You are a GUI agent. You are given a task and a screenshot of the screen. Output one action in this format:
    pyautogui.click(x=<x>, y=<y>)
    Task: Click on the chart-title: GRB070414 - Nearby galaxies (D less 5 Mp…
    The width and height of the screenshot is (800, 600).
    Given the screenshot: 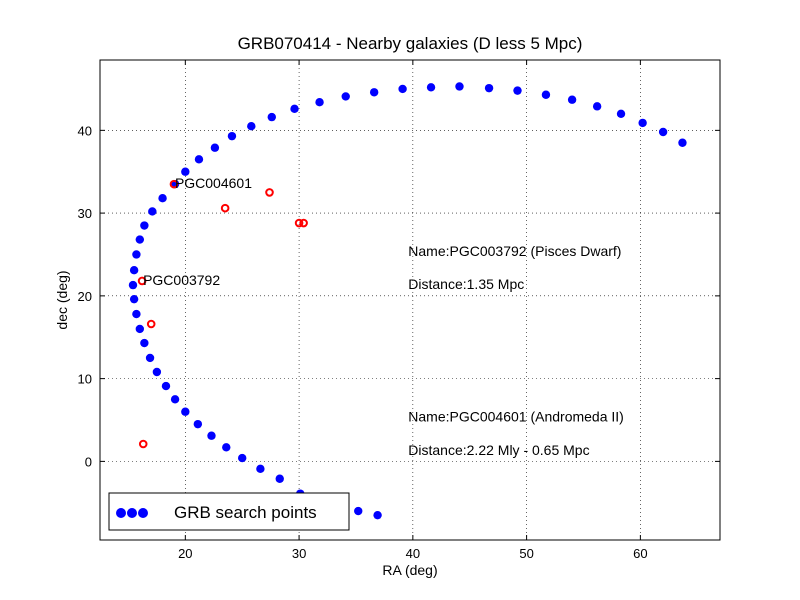 What is the action you would take?
    pyautogui.click(x=410, y=43)
    